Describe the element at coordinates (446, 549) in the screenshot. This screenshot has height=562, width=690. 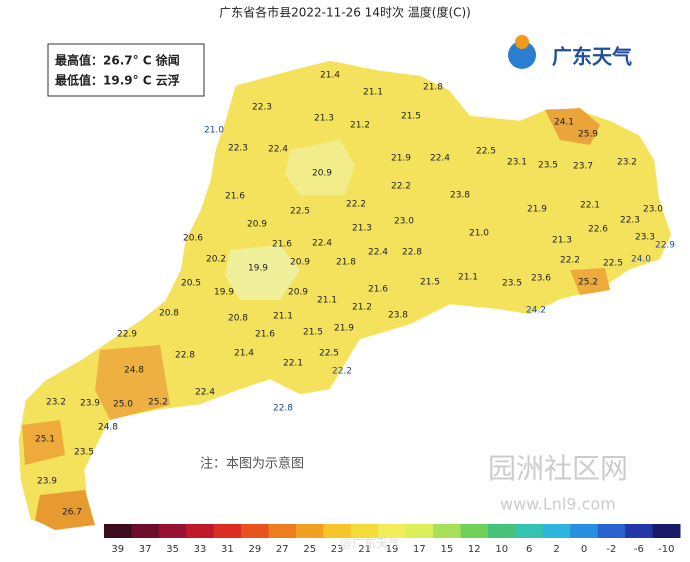
I see `legend-tick: 15` at that location.